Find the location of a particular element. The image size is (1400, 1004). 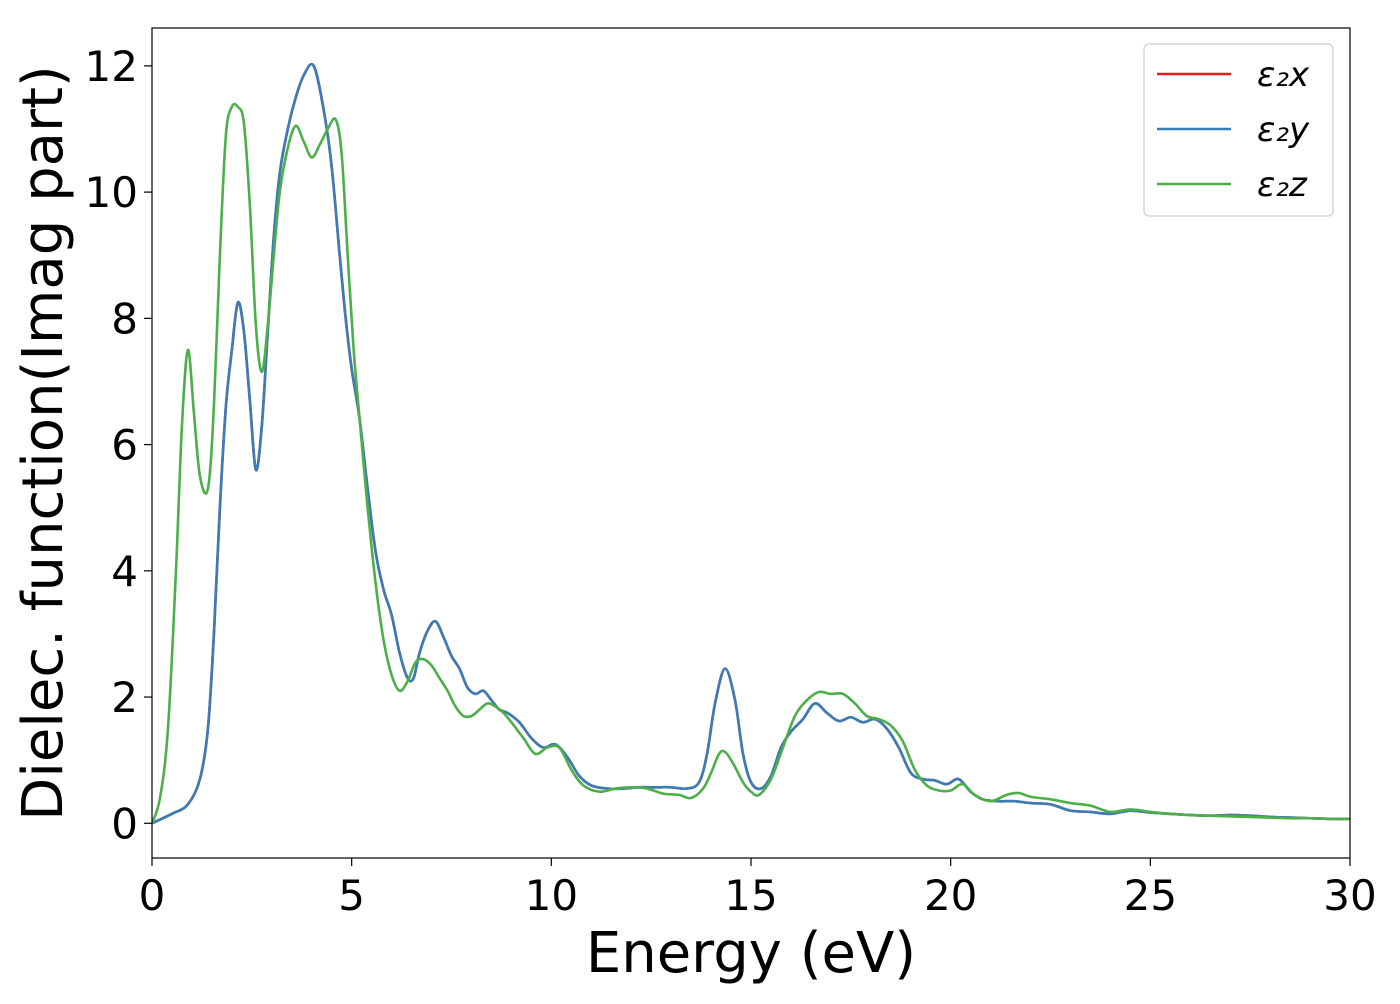

x-tick-label: 10 is located at coordinates (551, 895).